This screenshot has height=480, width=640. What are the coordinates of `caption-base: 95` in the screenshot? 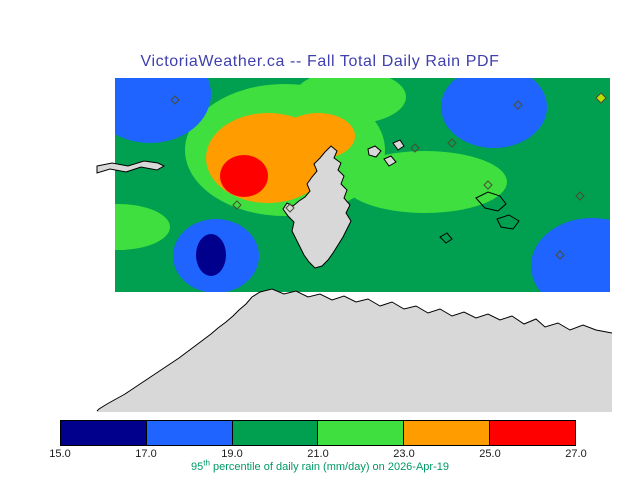 It's located at (197, 467).